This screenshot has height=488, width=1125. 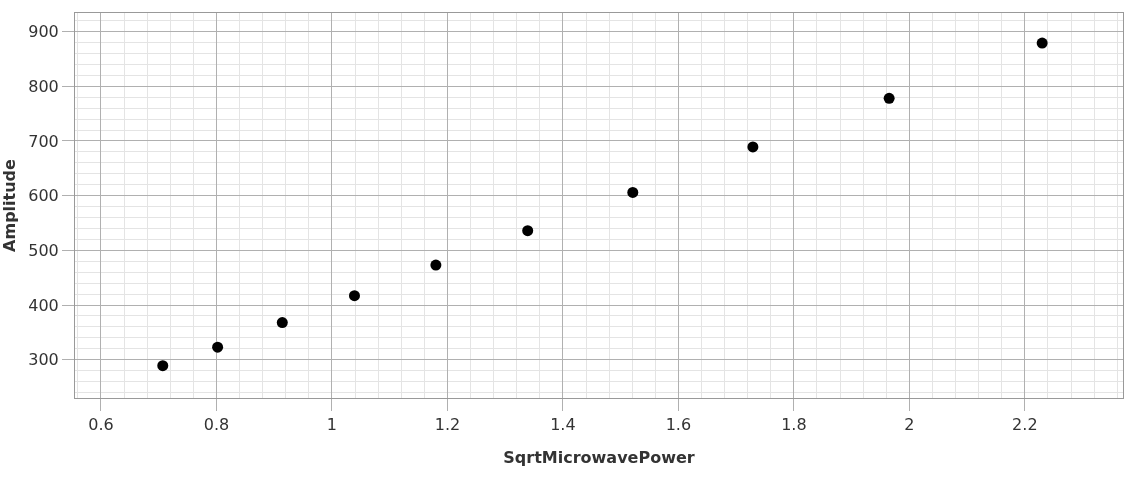 I want to click on y-tick-label: 400, so click(x=43, y=305).